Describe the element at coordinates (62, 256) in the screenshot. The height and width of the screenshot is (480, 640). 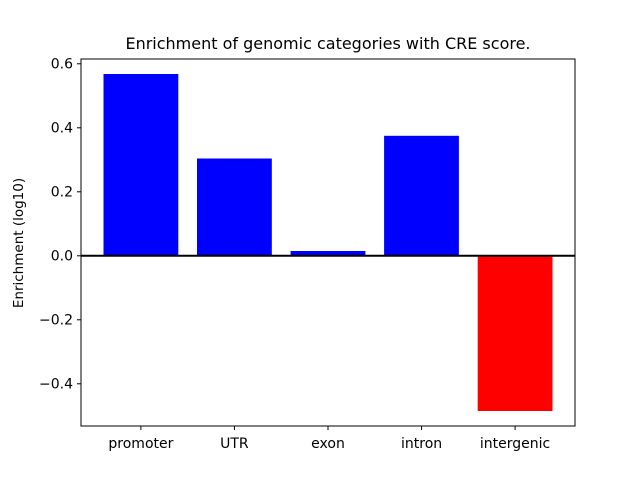
I see `y-tick-label: 0.0` at that location.